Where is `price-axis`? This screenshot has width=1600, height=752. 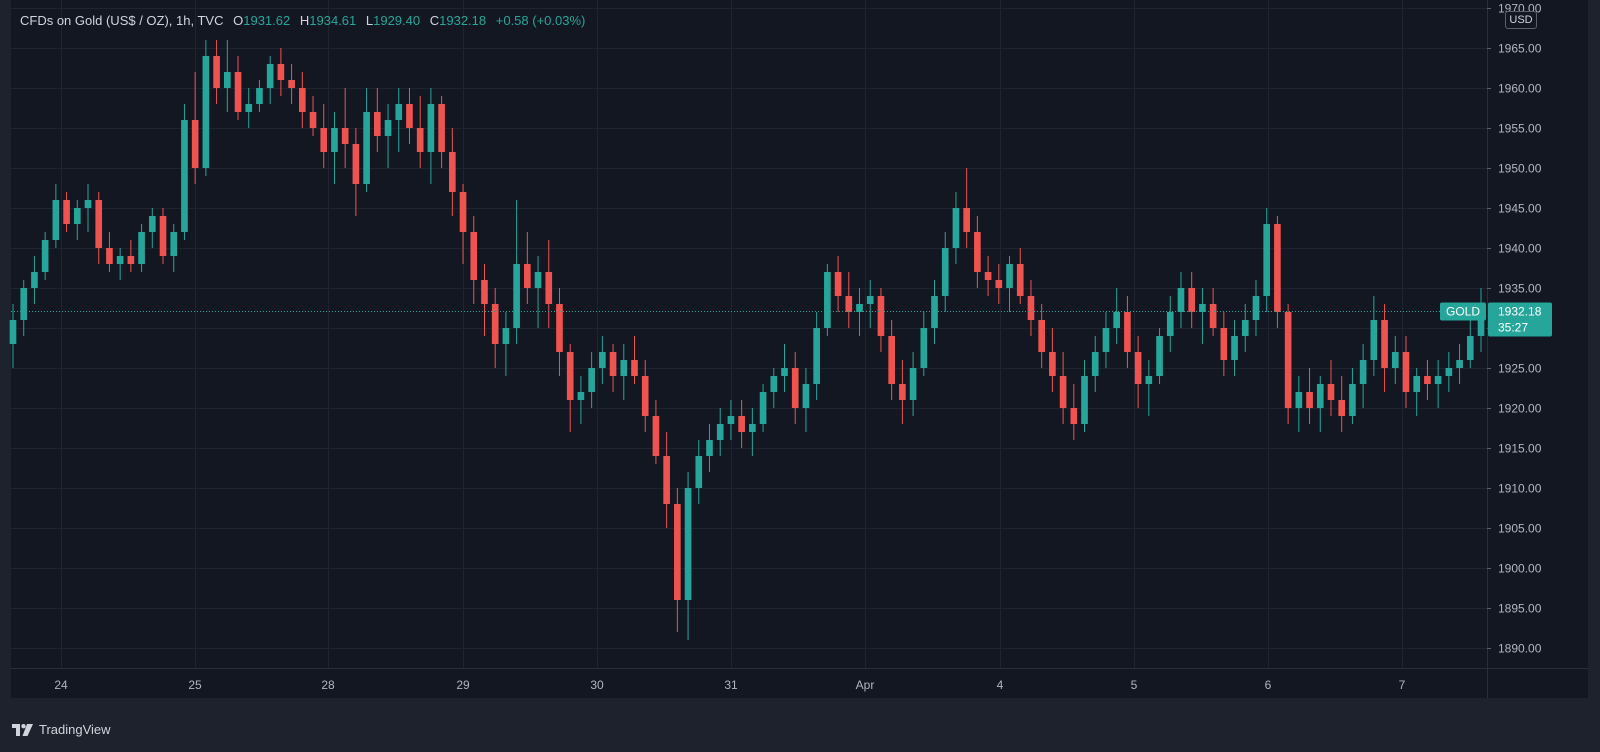
price-axis is located at coordinates (1537, 349).